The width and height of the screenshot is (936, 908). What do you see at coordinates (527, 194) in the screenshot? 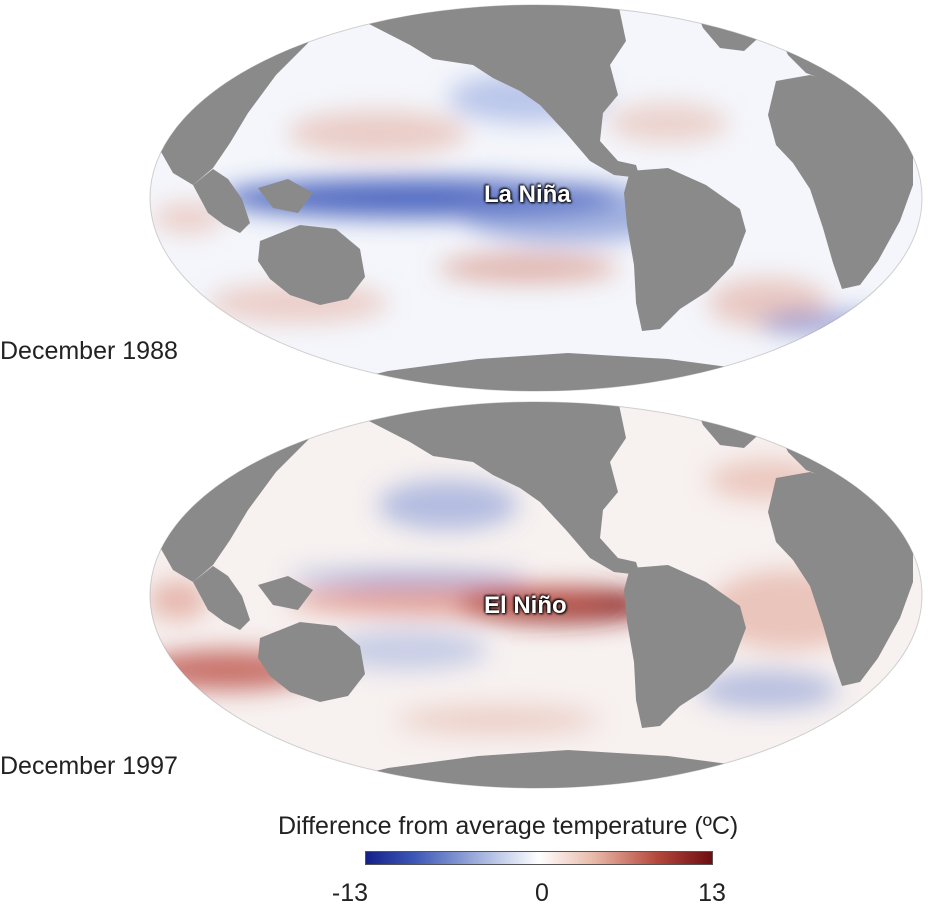
I see `event-label-la-nina: La Niña` at bounding box center [527, 194].